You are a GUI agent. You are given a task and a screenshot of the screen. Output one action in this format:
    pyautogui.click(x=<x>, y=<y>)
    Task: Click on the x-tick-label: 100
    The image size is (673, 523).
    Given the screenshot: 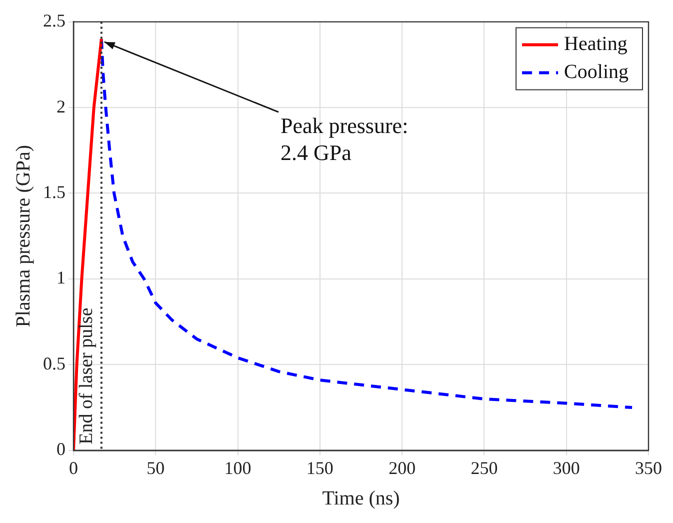 What is the action you would take?
    pyautogui.click(x=238, y=468)
    